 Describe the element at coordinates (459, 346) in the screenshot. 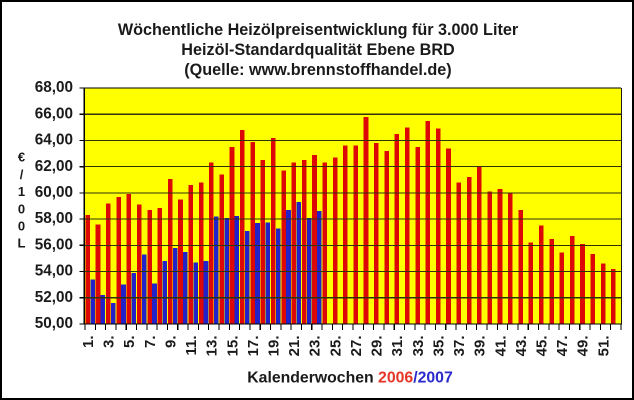

I see `svg-text: 37.` at that location.